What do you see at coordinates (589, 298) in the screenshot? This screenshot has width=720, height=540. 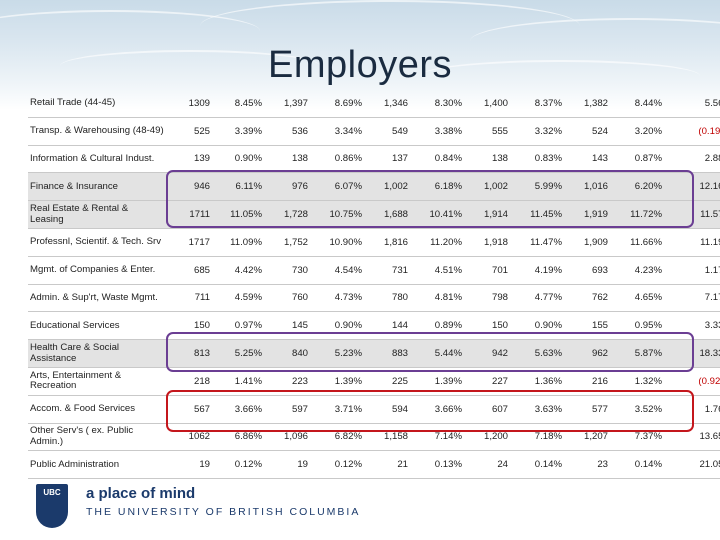 I see `table-cell: 762` at bounding box center [589, 298].